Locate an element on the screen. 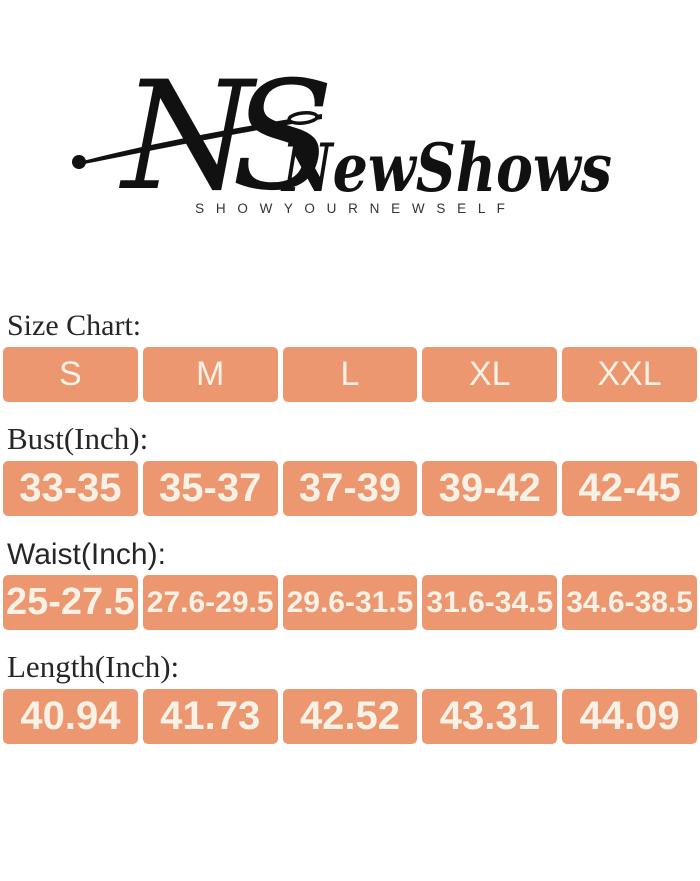  size-row: S M L XL XXL is located at coordinates (350, 374).